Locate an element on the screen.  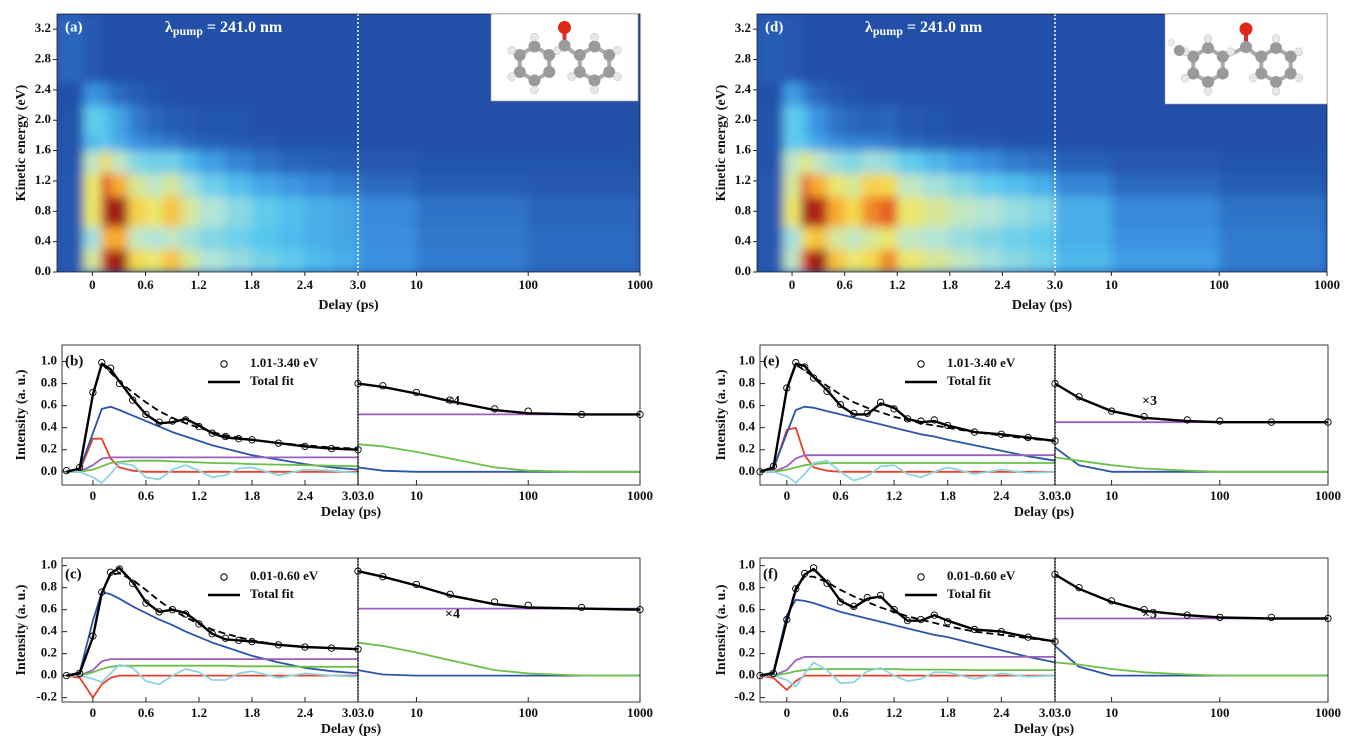
scale-annotation: ×4 is located at coordinates (452, 401).